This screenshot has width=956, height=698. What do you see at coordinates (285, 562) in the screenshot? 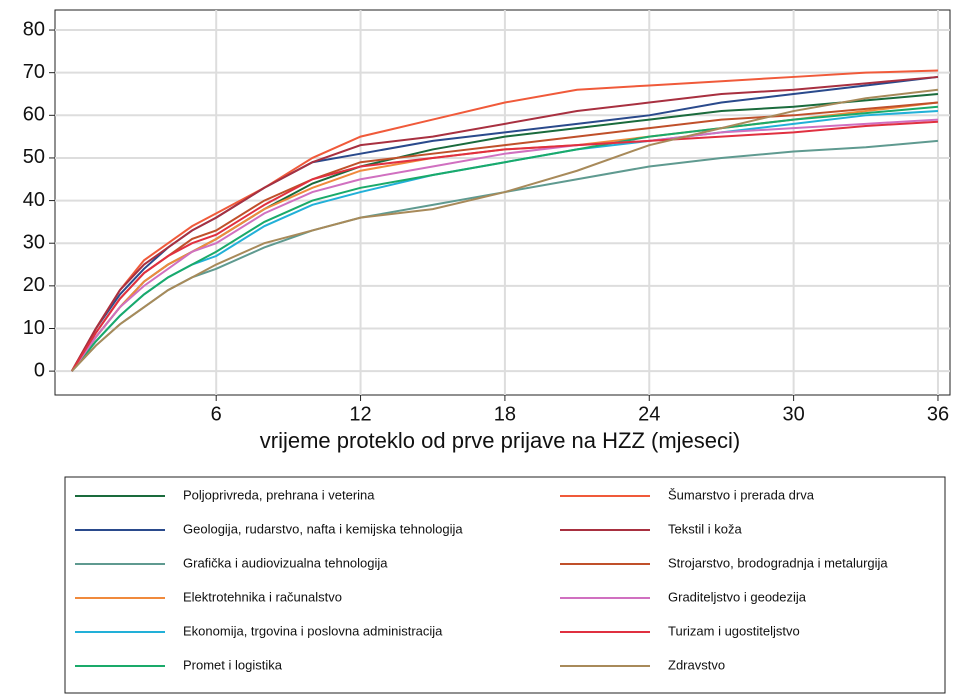
I see `legend-label: Grafička i audiovizualna tehnologija` at bounding box center [285, 562].